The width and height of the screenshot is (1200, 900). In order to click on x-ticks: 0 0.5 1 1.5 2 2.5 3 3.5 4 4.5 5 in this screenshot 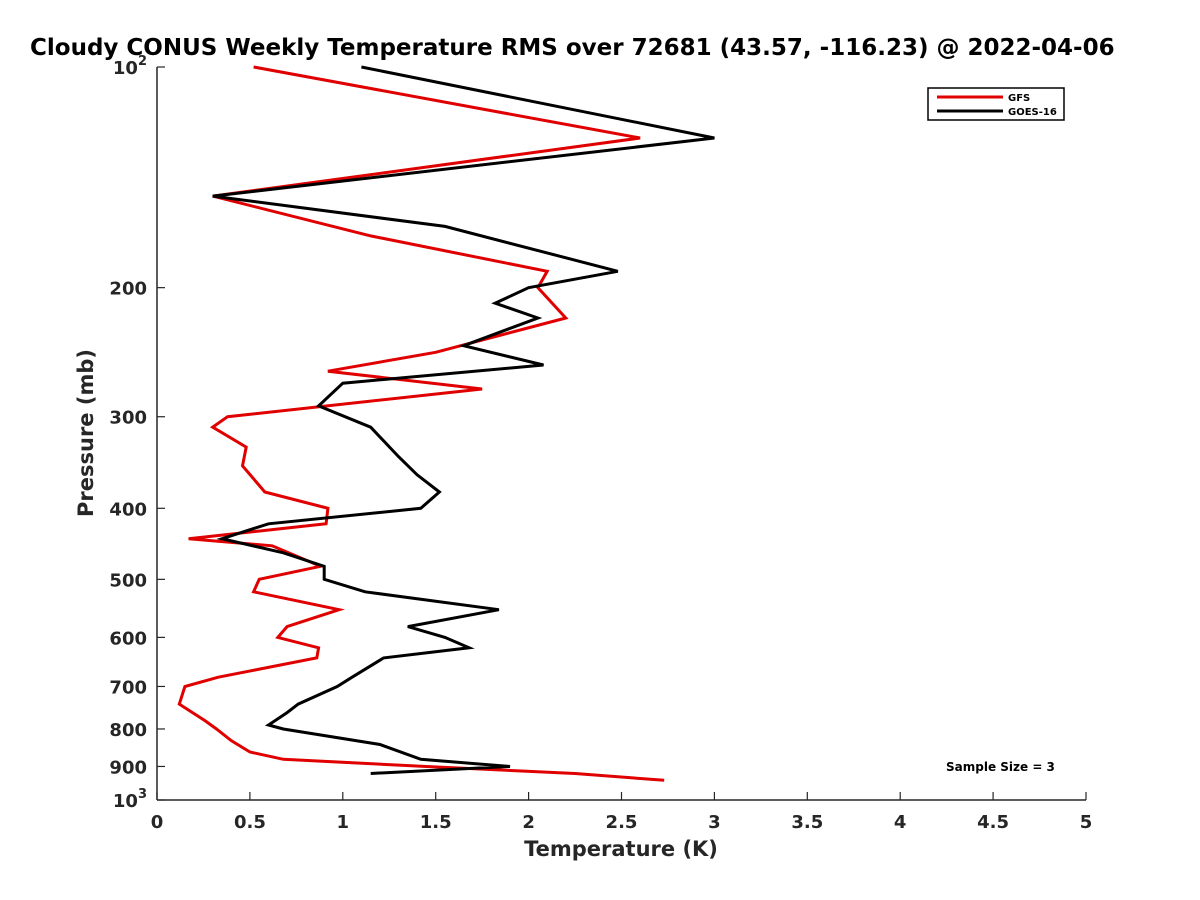, I will do `click(622, 812)`.